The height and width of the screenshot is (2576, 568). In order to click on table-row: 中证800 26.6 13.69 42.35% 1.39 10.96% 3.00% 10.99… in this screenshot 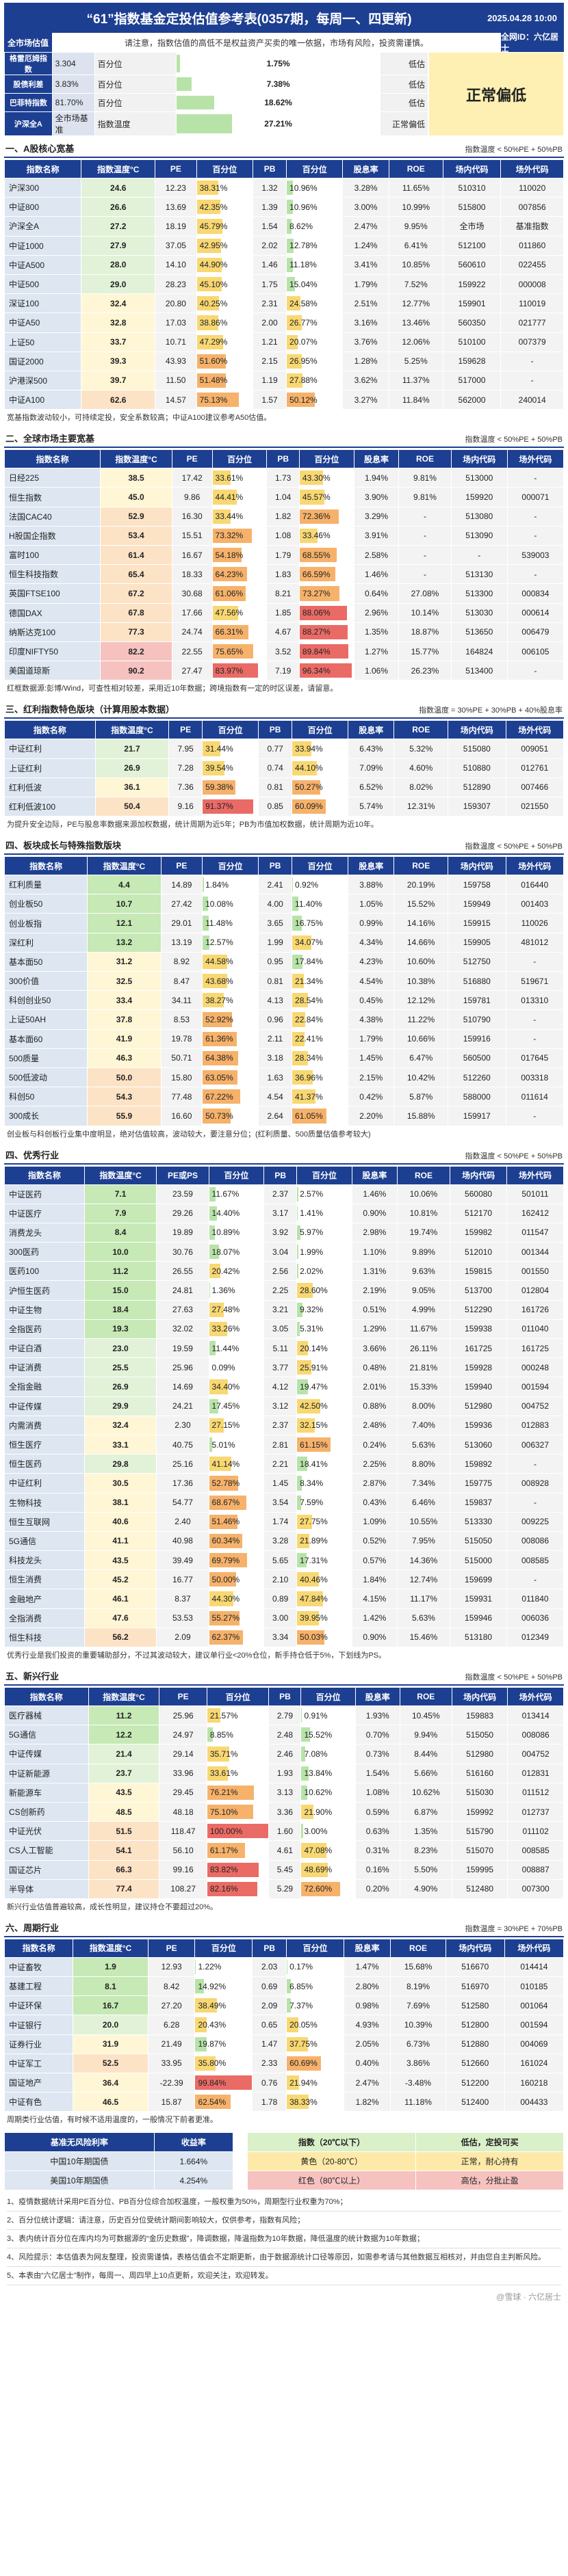, I will do `click(283, 207)`.